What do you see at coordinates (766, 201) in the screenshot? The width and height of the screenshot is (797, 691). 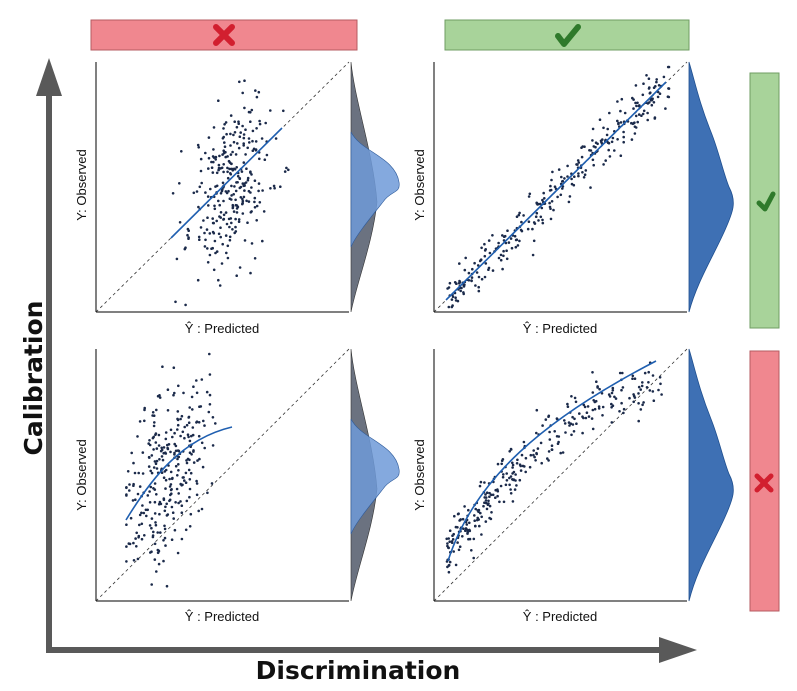 I see `check-icon` at bounding box center [766, 201].